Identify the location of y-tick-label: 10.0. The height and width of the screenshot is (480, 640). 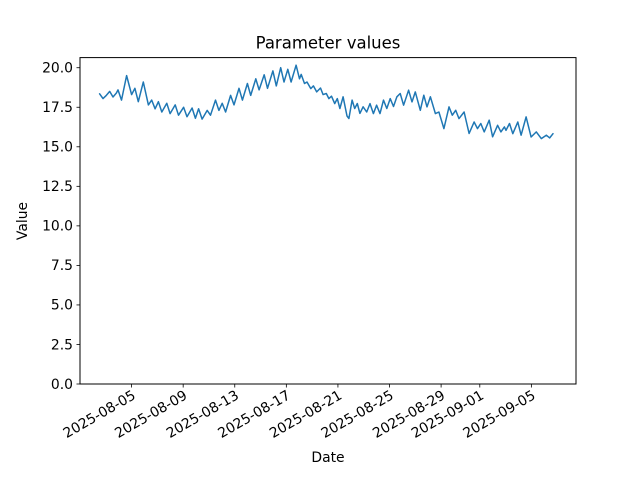
(57, 227).